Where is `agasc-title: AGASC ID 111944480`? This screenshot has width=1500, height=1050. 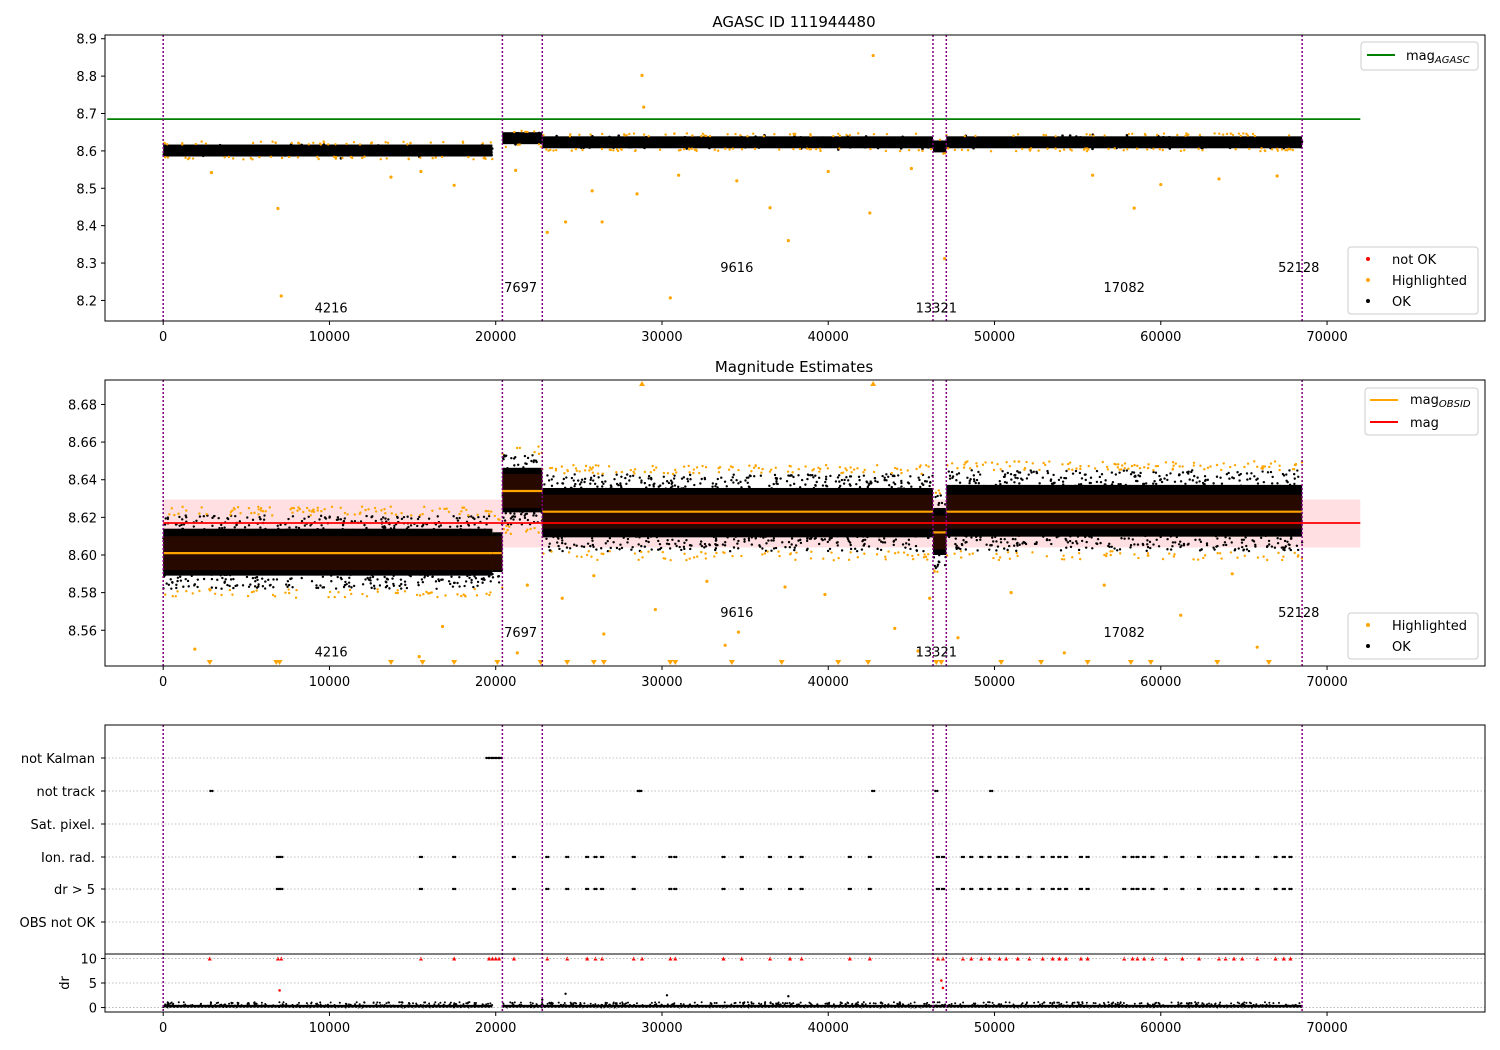 agasc-title: AGASC ID 111944480 is located at coordinates (793, 22).